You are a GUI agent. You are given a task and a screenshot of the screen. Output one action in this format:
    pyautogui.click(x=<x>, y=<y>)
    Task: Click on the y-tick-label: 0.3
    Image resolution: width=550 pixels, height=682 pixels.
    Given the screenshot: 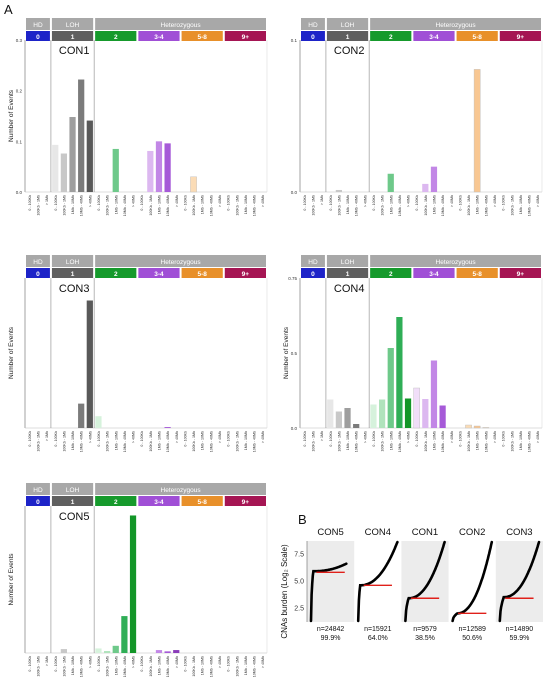 What is the action you would take?
    pyautogui.click(x=19, y=40)
    